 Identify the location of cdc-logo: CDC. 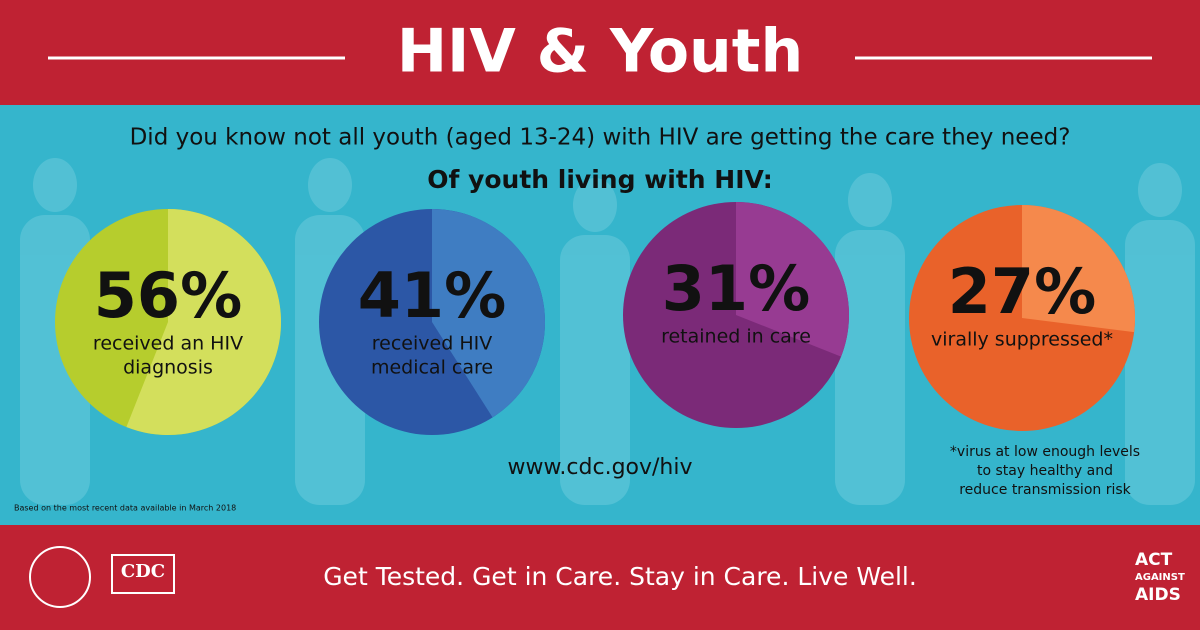
(143, 571).